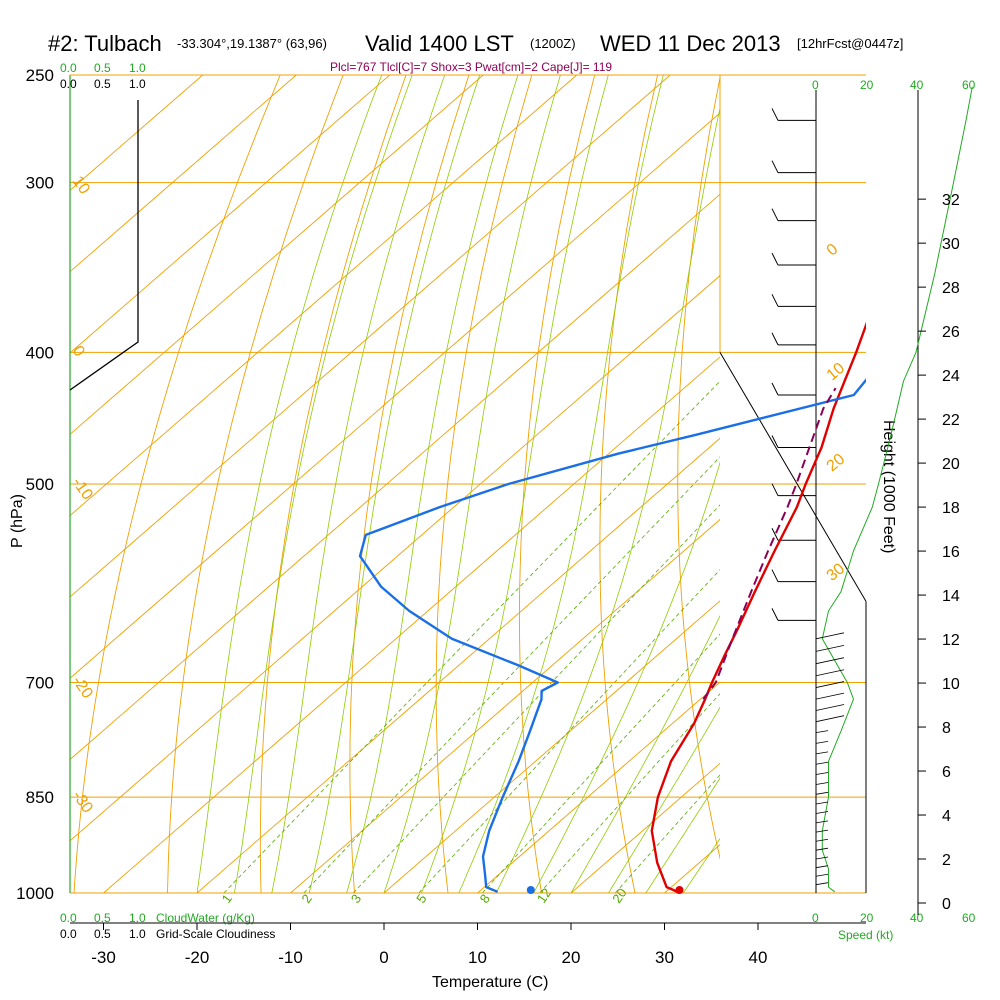 The image size is (1000, 1000). Describe the element at coordinates (619, 895) in the screenshot. I see `mixing-ratio-label: 20` at that location.